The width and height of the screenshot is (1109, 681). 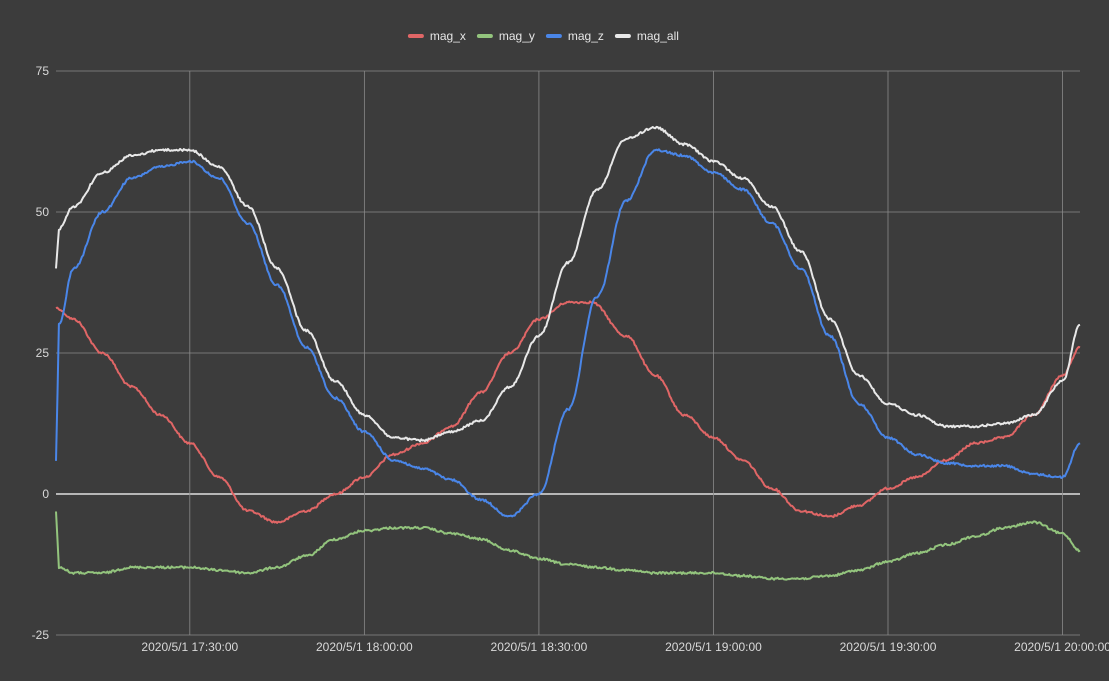 I want to click on series-line-mag-y, so click(x=568, y=546).